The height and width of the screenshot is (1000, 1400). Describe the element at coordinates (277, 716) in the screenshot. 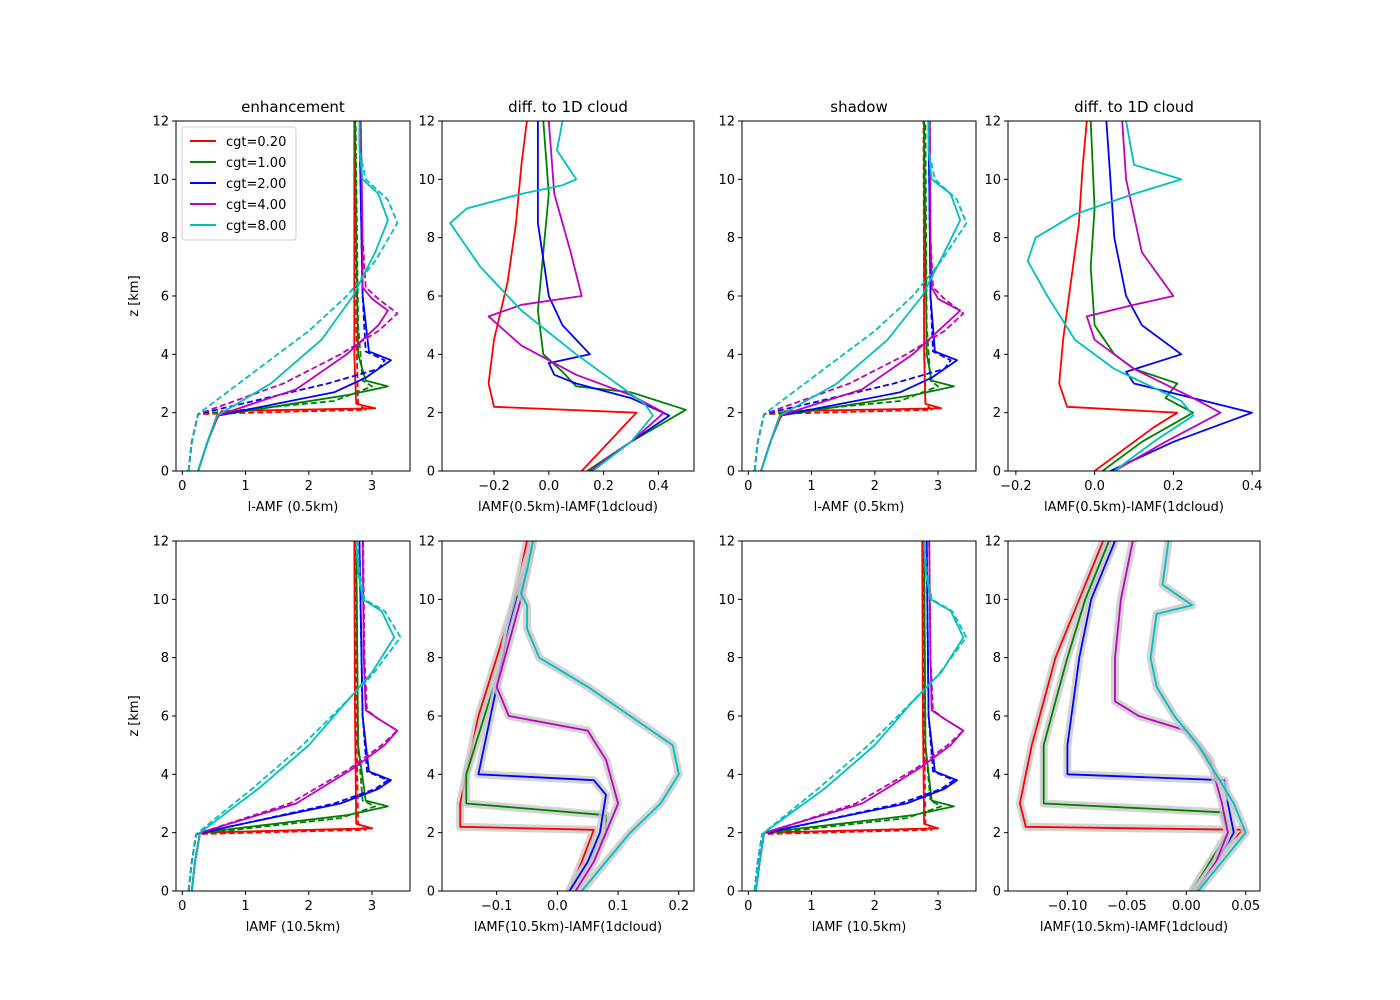

I see `series-line-cgt-0p20-dashed` at that location.